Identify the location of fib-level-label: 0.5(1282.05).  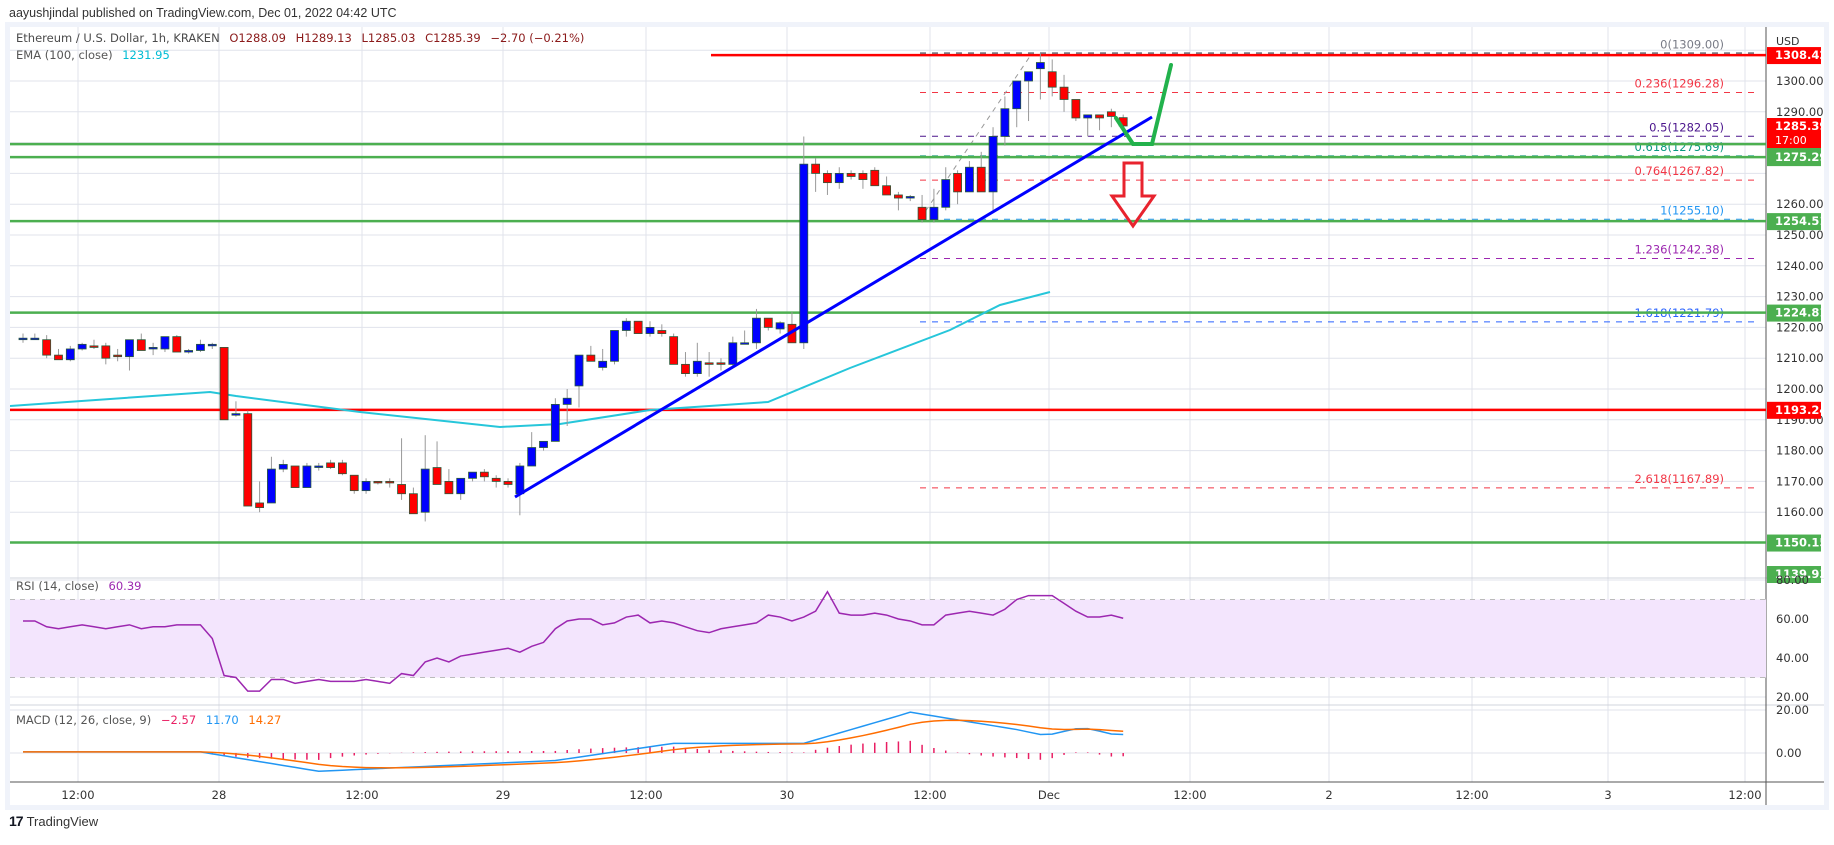
(1686, 127).